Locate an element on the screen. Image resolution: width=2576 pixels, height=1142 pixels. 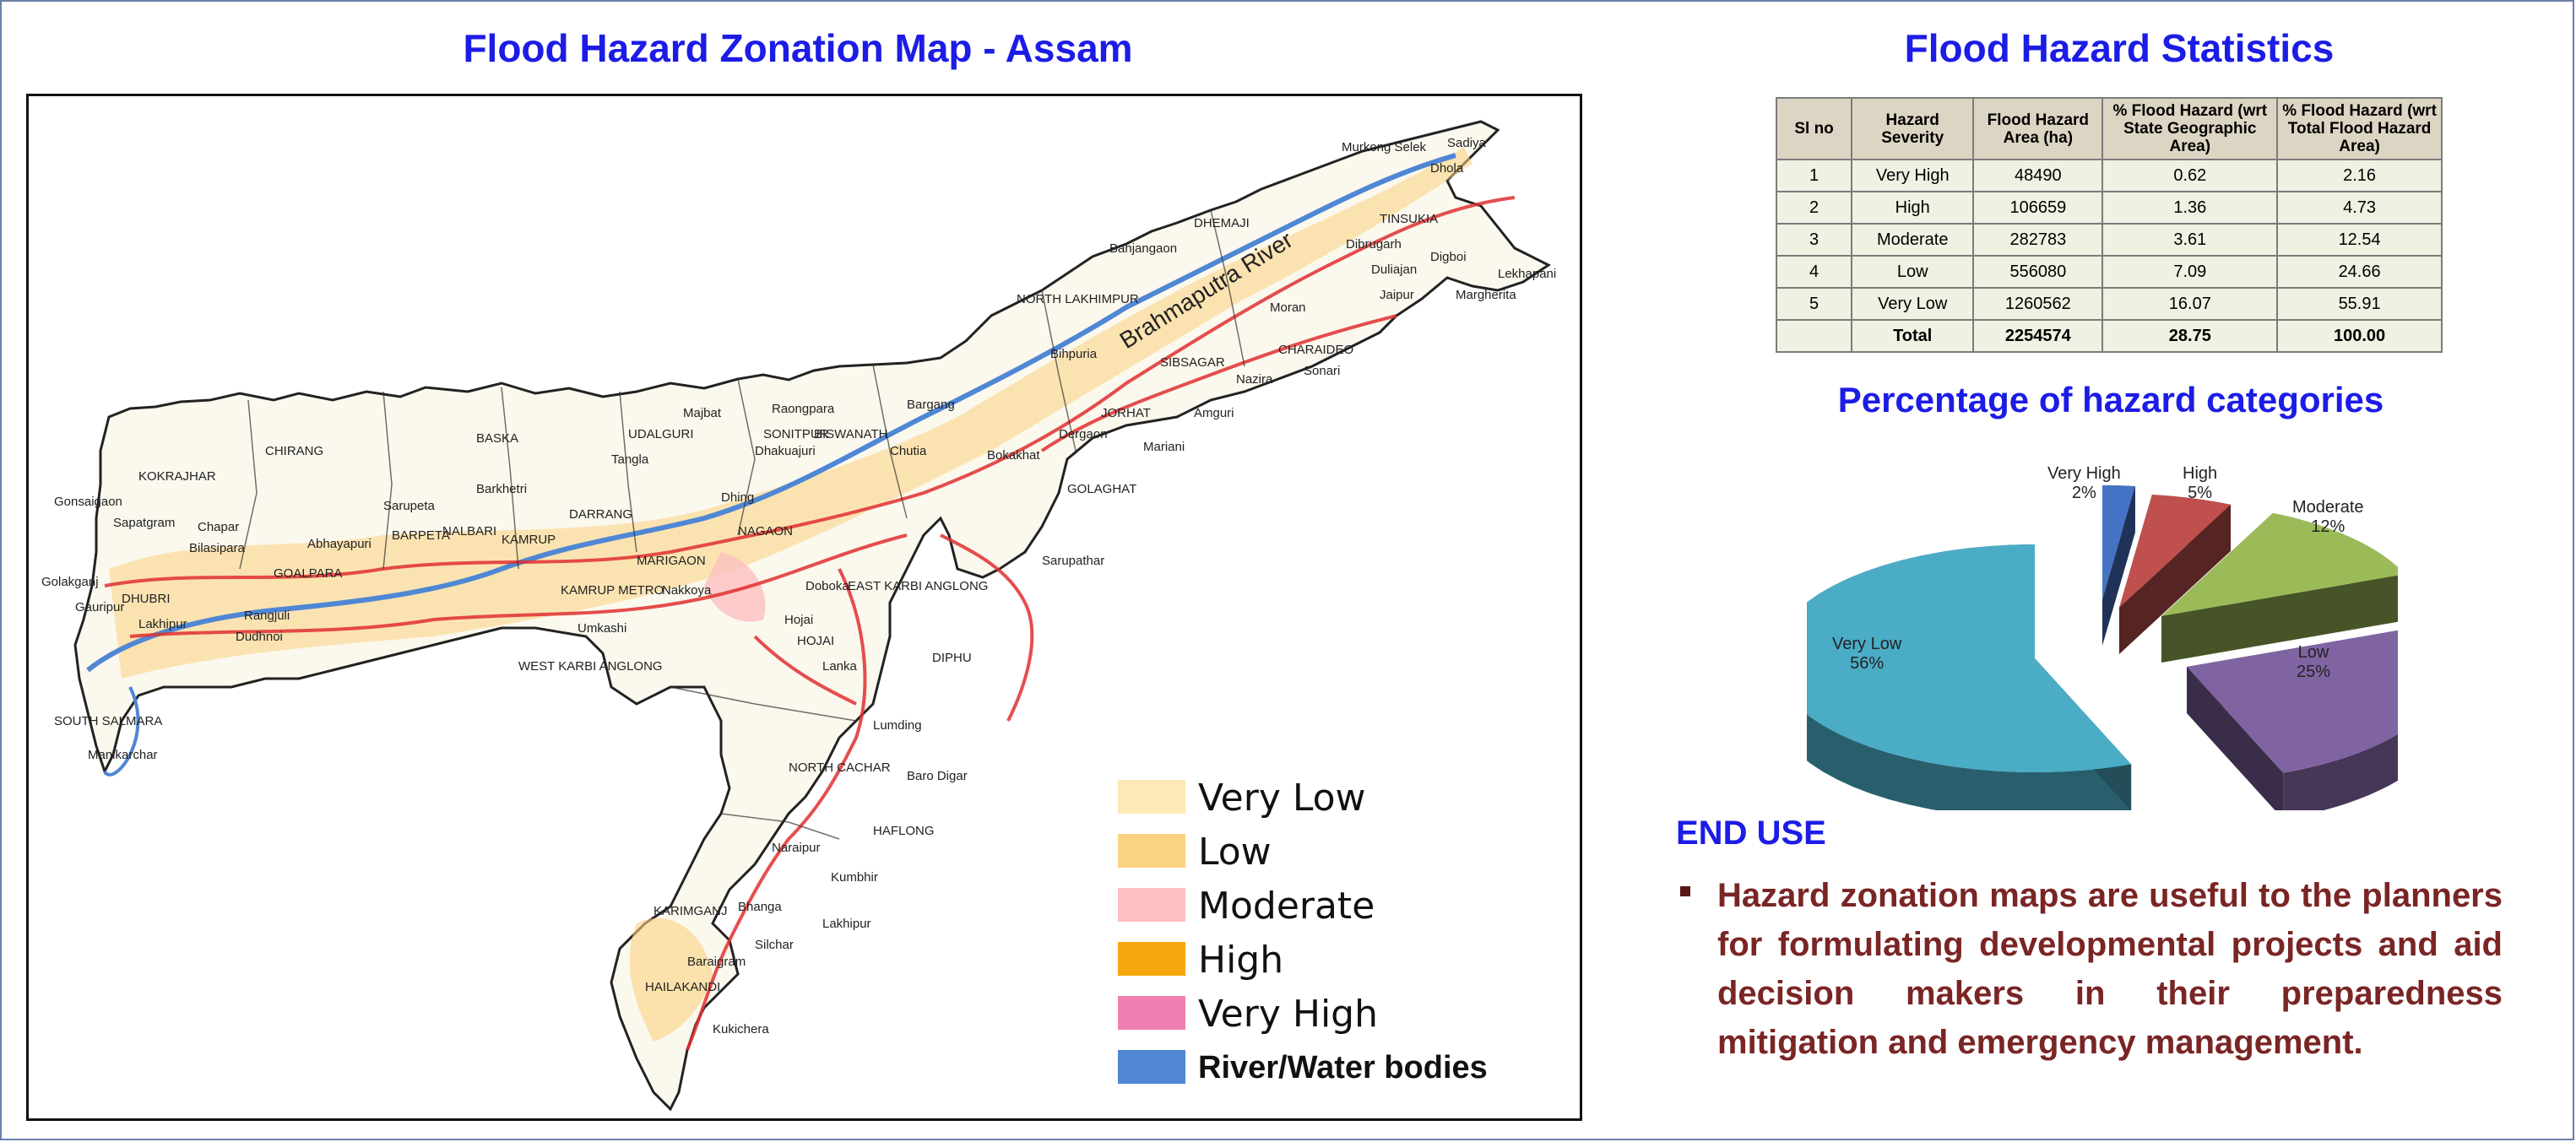
table-cell: High is located at coordinates (1913, 208).